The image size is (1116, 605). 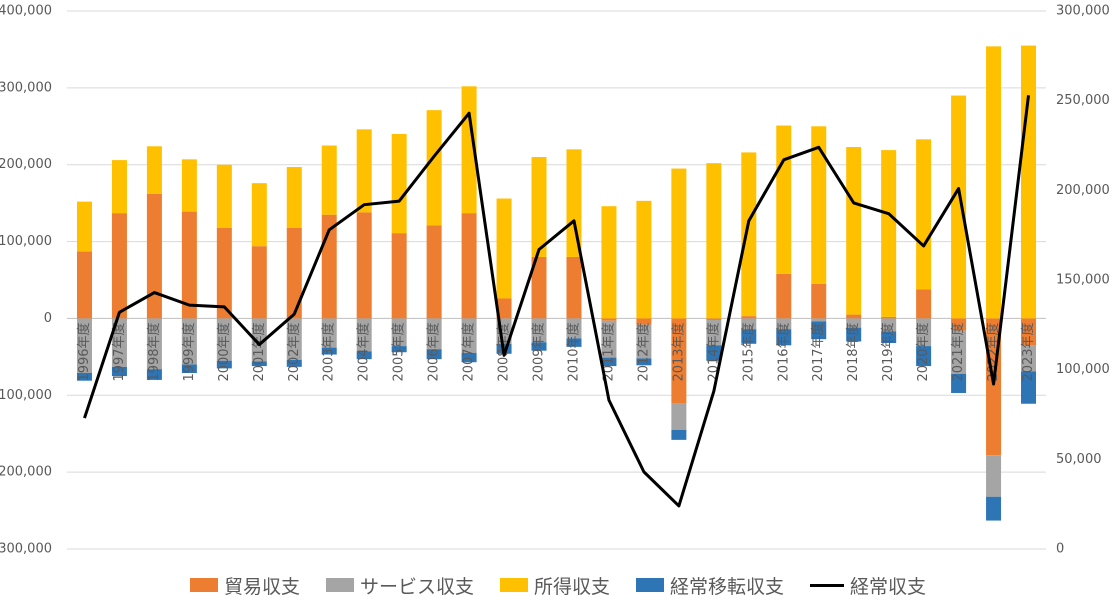 What do you see at coordinates (434, 351) in the screenshot?
I see `x-axis-label: 2006年度` at bounding box center [434, 351].